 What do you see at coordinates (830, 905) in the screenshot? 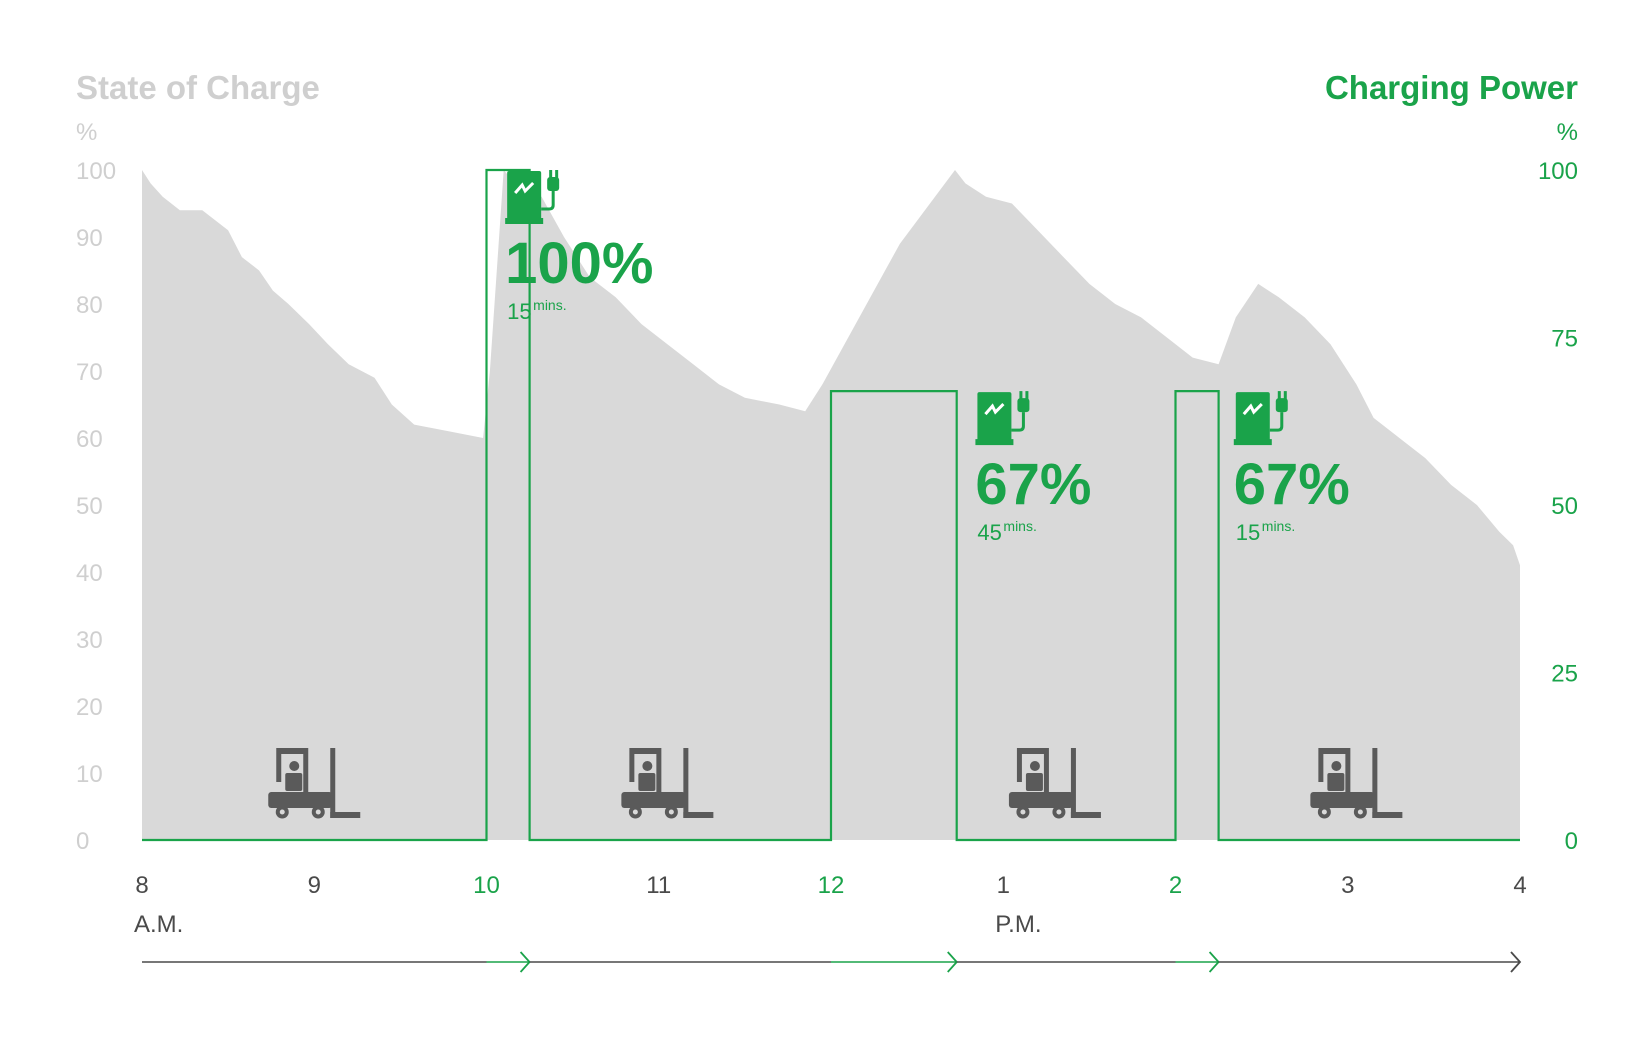
I see `x-axis: 8 9 10 11 12 1 2 3 4A.M. P.M.` at bounding box center [830, 905].